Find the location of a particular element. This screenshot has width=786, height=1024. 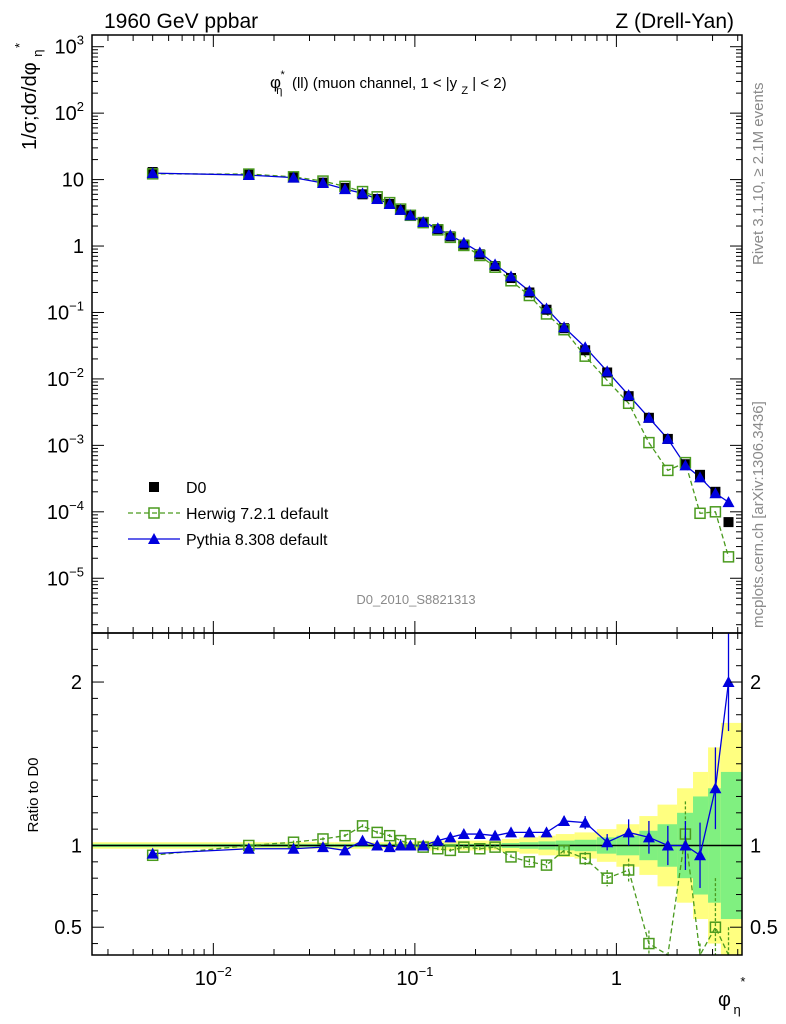

x-tick-label-exp: −2 is located at coordinates (224, 971).